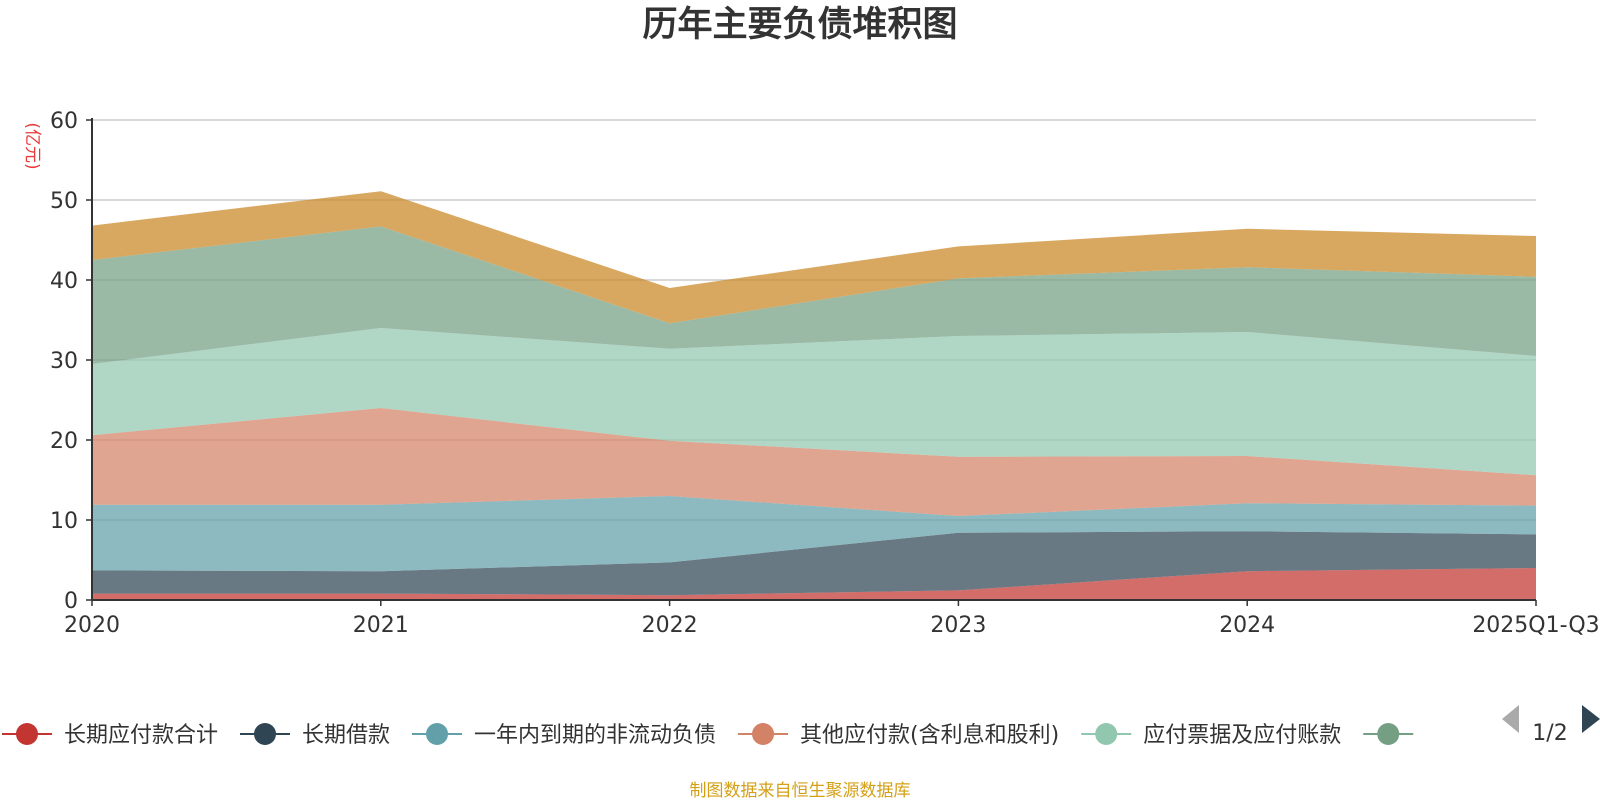 The height and width of the screenshot is (800, 1600). Describe the element at coordinates (1591, 719) in the screenshot. I see `legend-next-icon` at that location.